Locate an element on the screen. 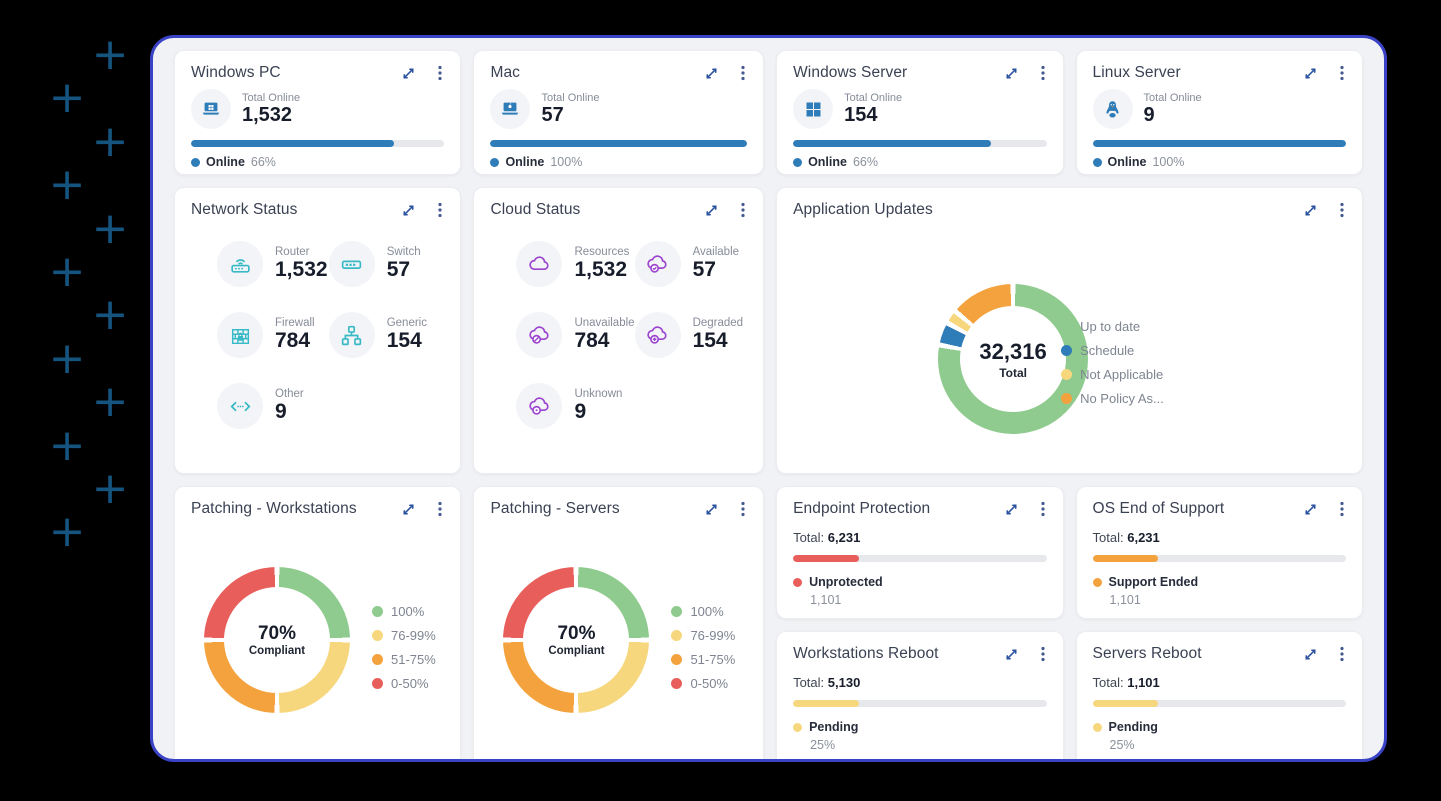  status-progress-bar is located at coordinates (1219, 558).